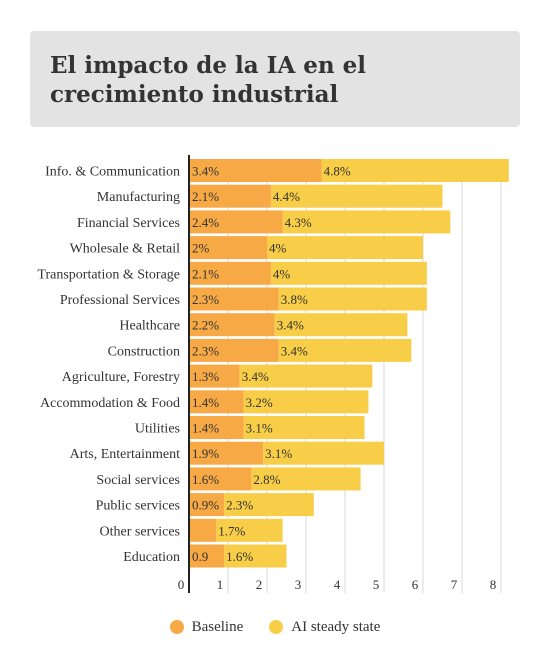 The width and height of the screenshot is (550, 668). What do you see at coordinates (149, 326) in the screenshot?
I see `category-label: Healthcare` at bounding box center [149, 326].